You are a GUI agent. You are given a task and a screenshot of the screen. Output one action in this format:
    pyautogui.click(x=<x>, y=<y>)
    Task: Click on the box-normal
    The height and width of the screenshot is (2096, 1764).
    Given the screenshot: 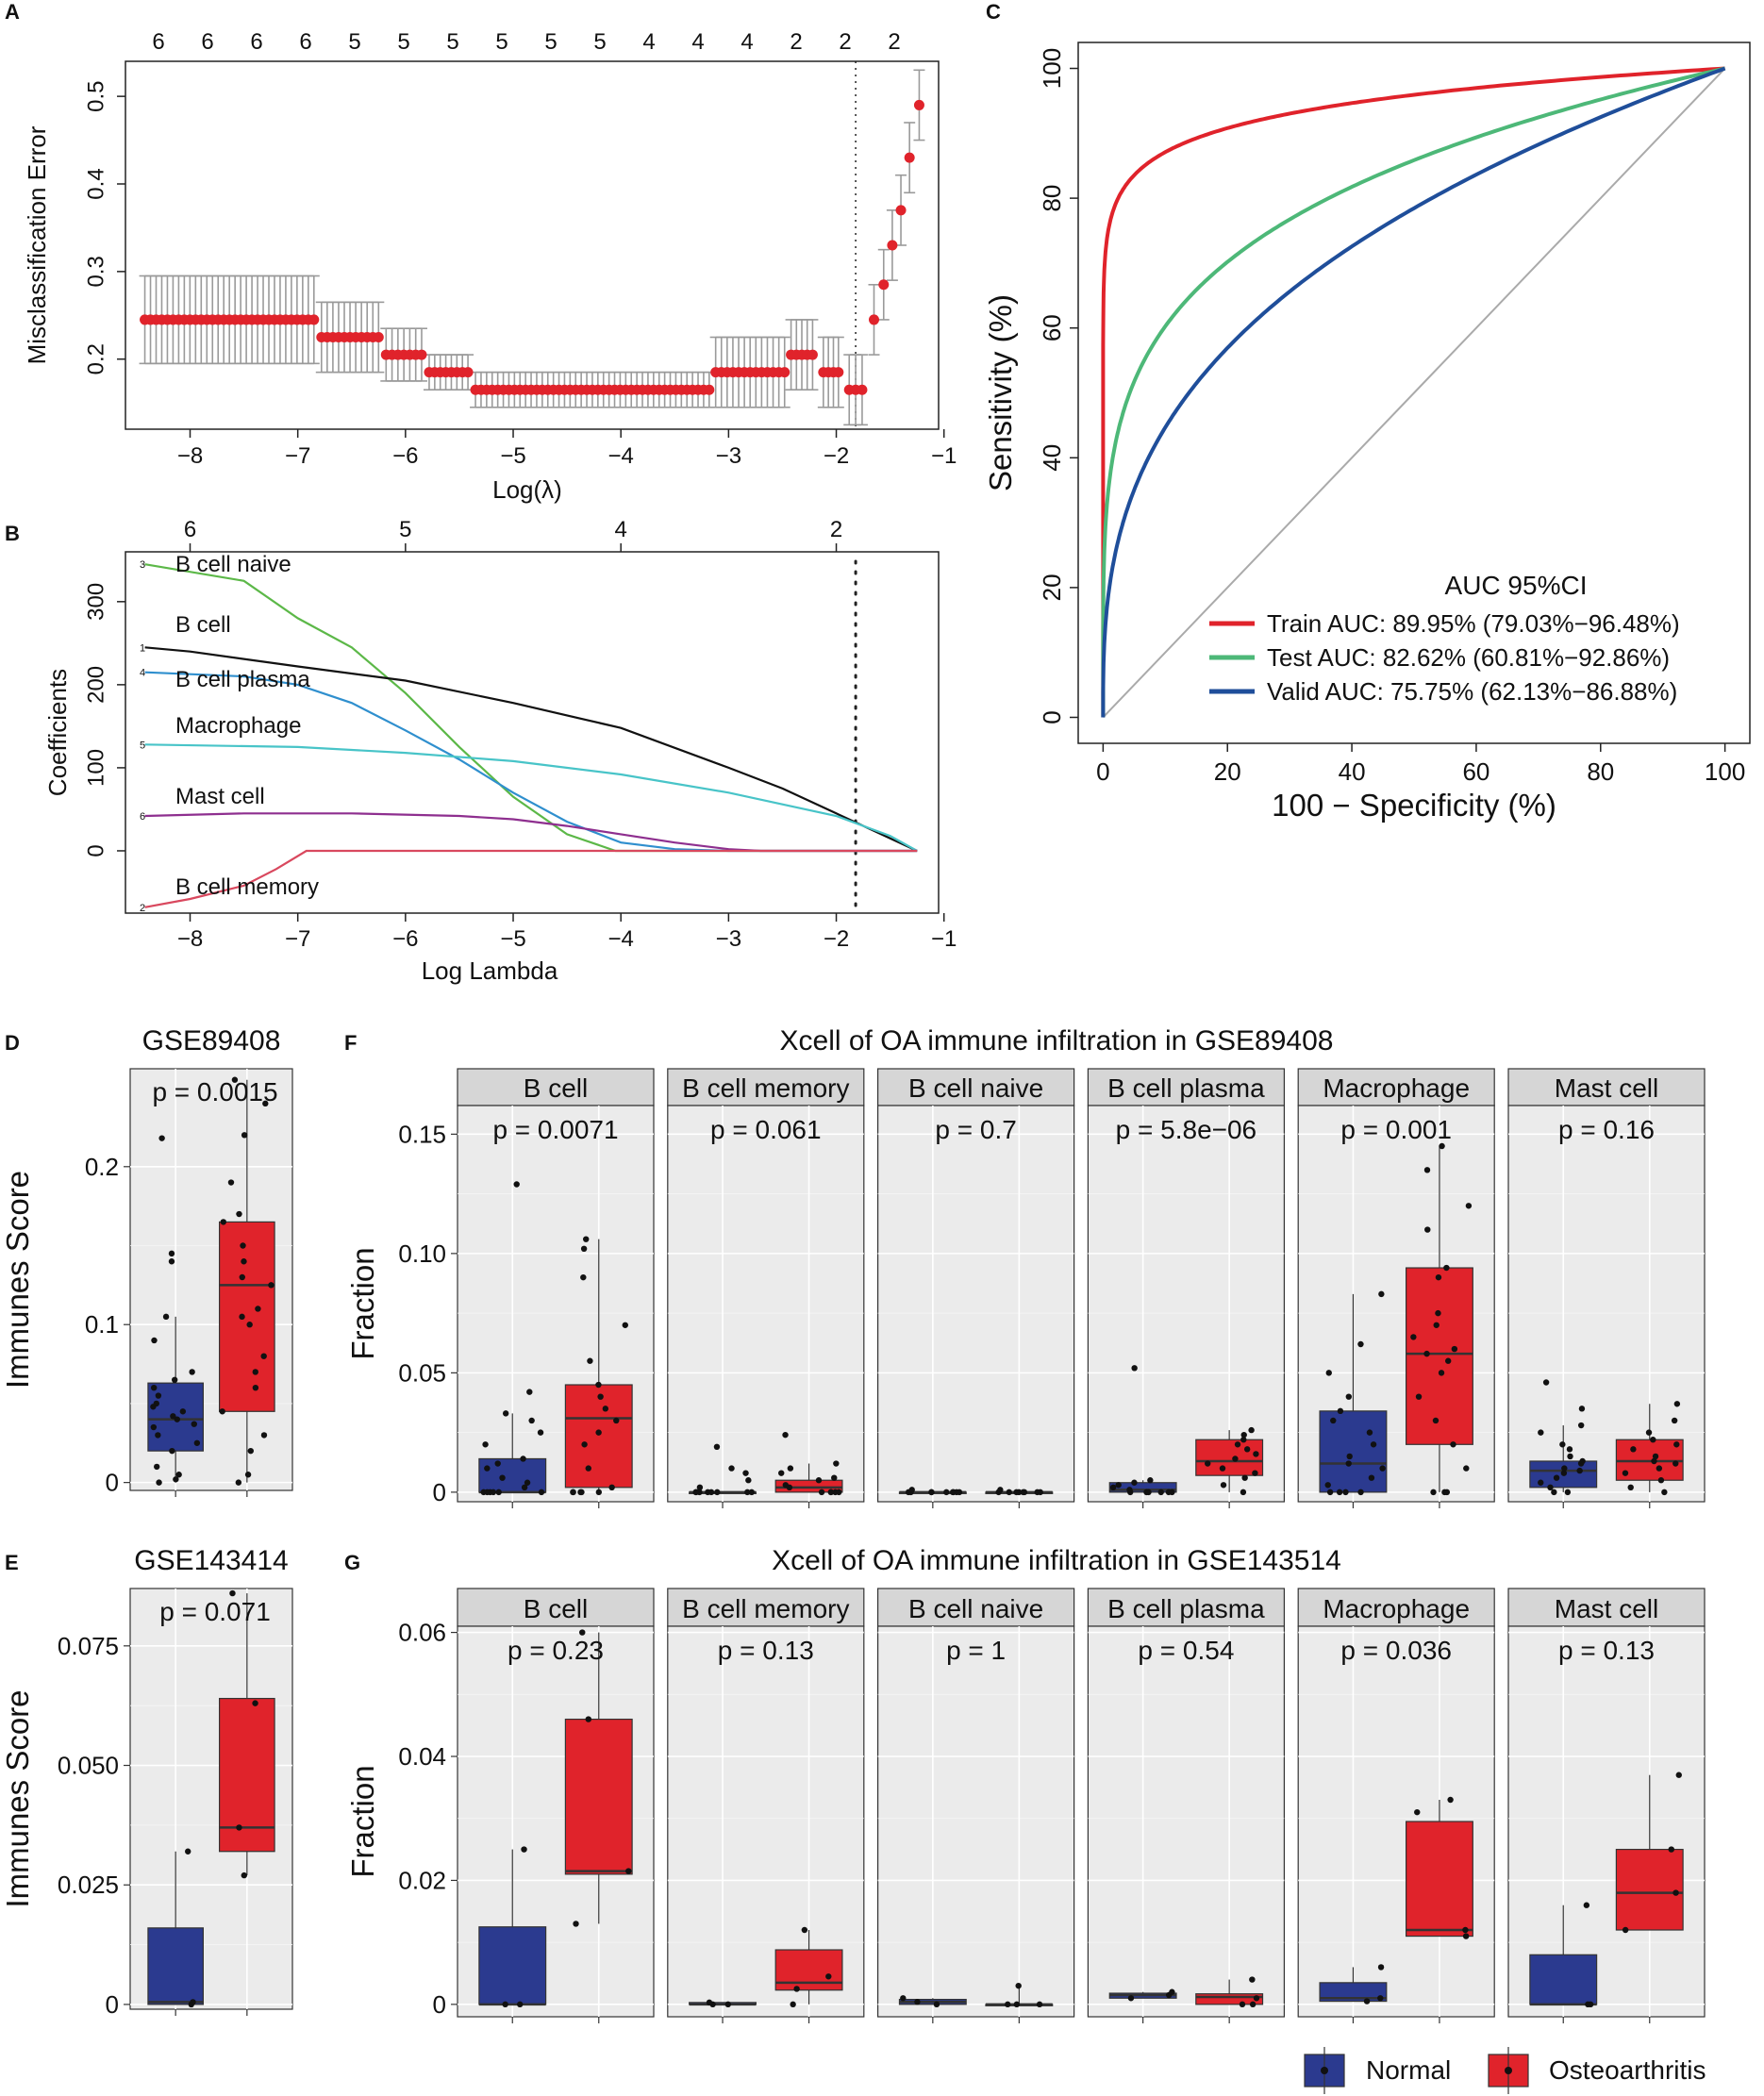 What is the action you would take?
    pyautogui.click(x=1564, y=1979)
    